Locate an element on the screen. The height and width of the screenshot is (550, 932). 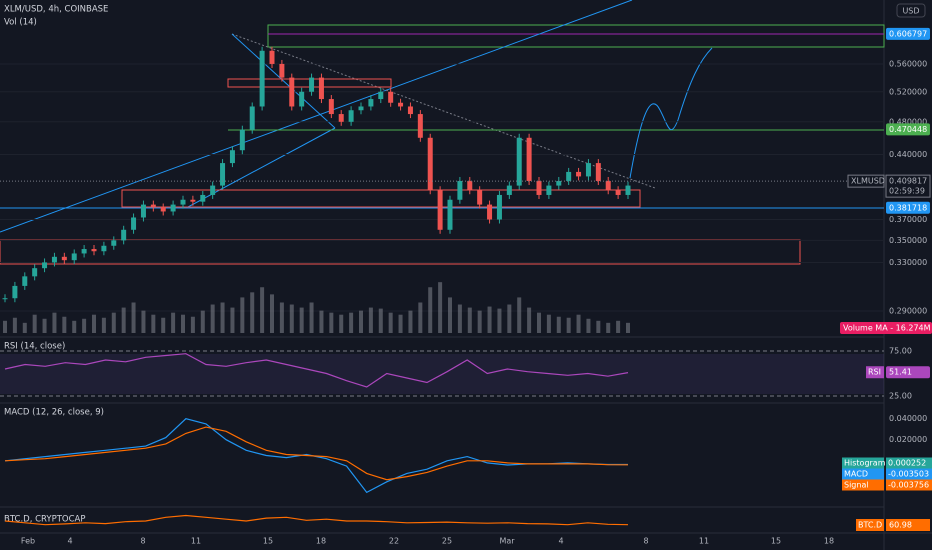
zone-rect is located at coordinates (576, 36).